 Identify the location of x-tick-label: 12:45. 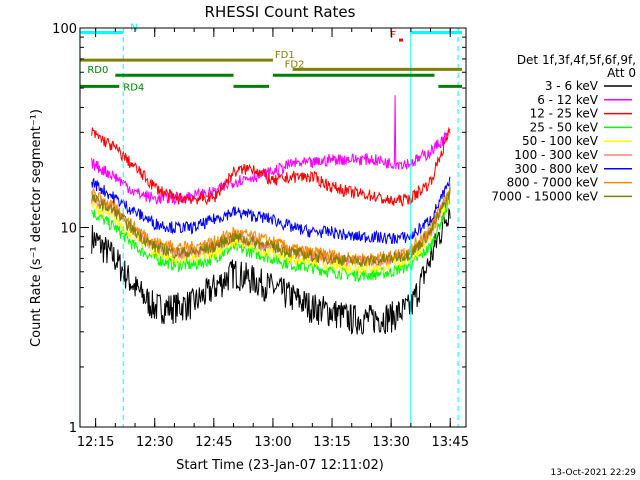
(213, 442).